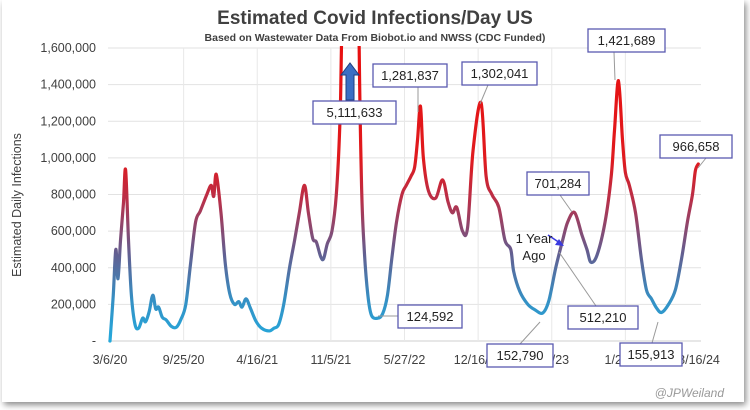 This screenshot has height=410, width=750. I want to click on x-tick-label: 11/5/21, so click(330, 360).